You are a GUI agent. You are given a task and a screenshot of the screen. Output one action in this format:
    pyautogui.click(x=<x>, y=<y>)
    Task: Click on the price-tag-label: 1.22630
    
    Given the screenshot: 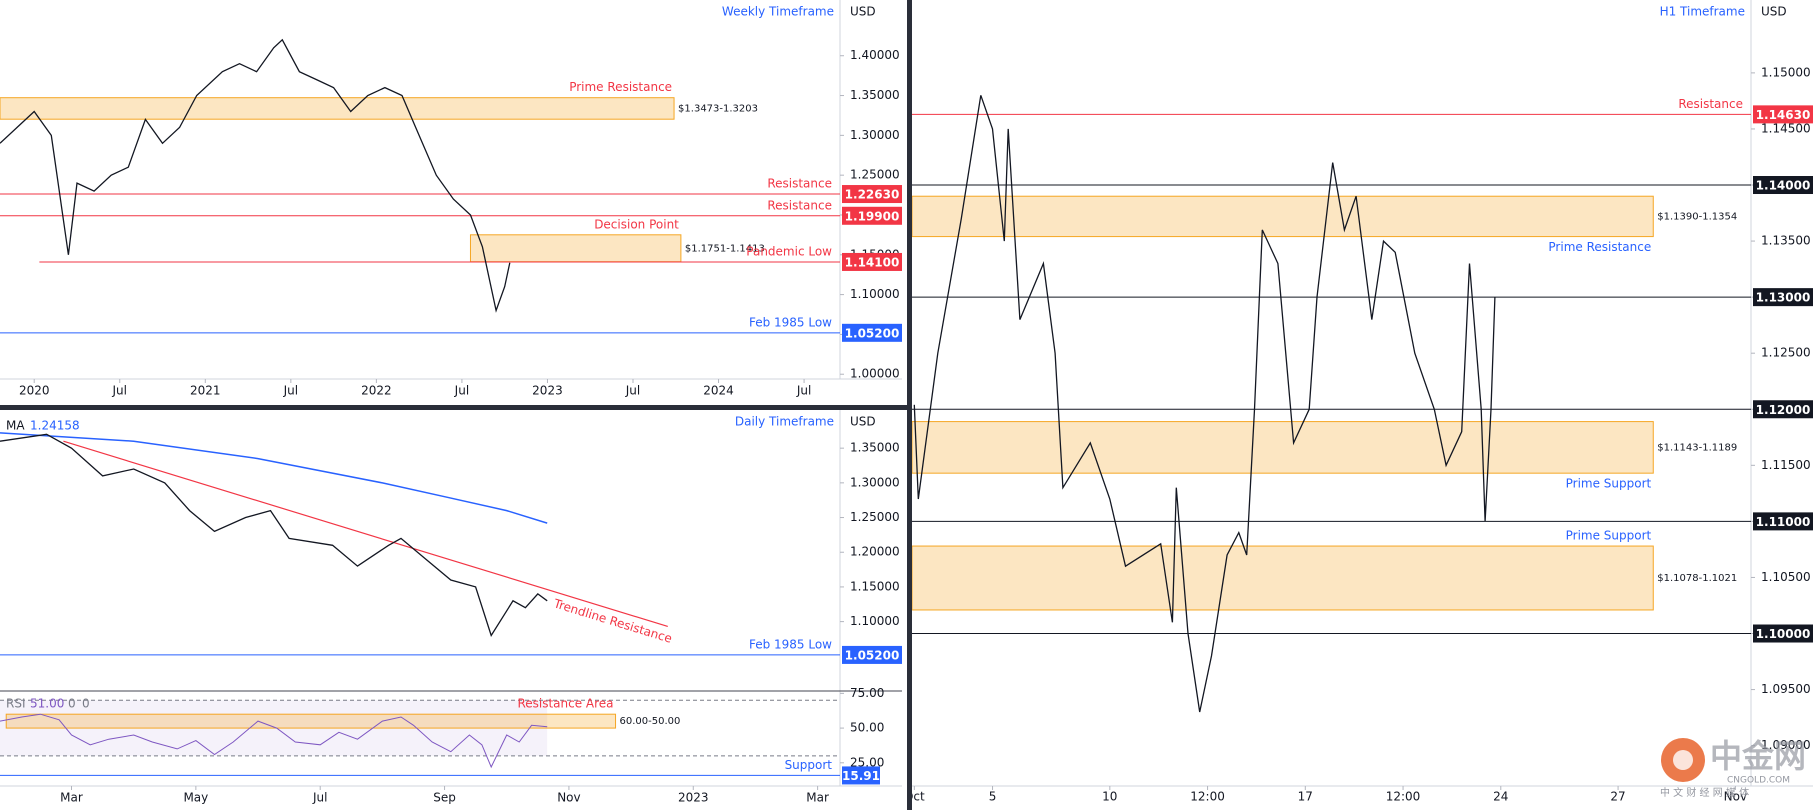 What is the action you would take?
    pyautogui.click(x=872, y=195)
    